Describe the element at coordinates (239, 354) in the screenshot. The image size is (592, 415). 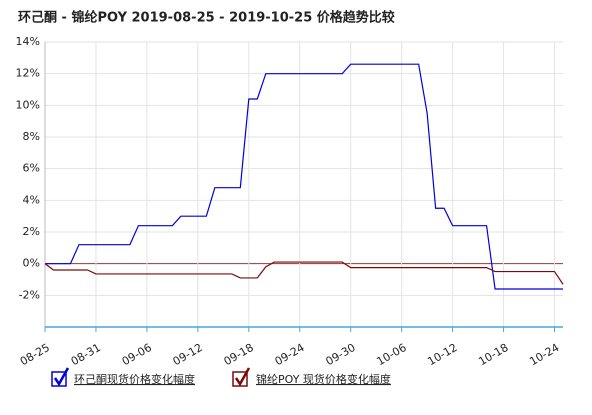
I see `x-tick-label: 09-18` at that location.